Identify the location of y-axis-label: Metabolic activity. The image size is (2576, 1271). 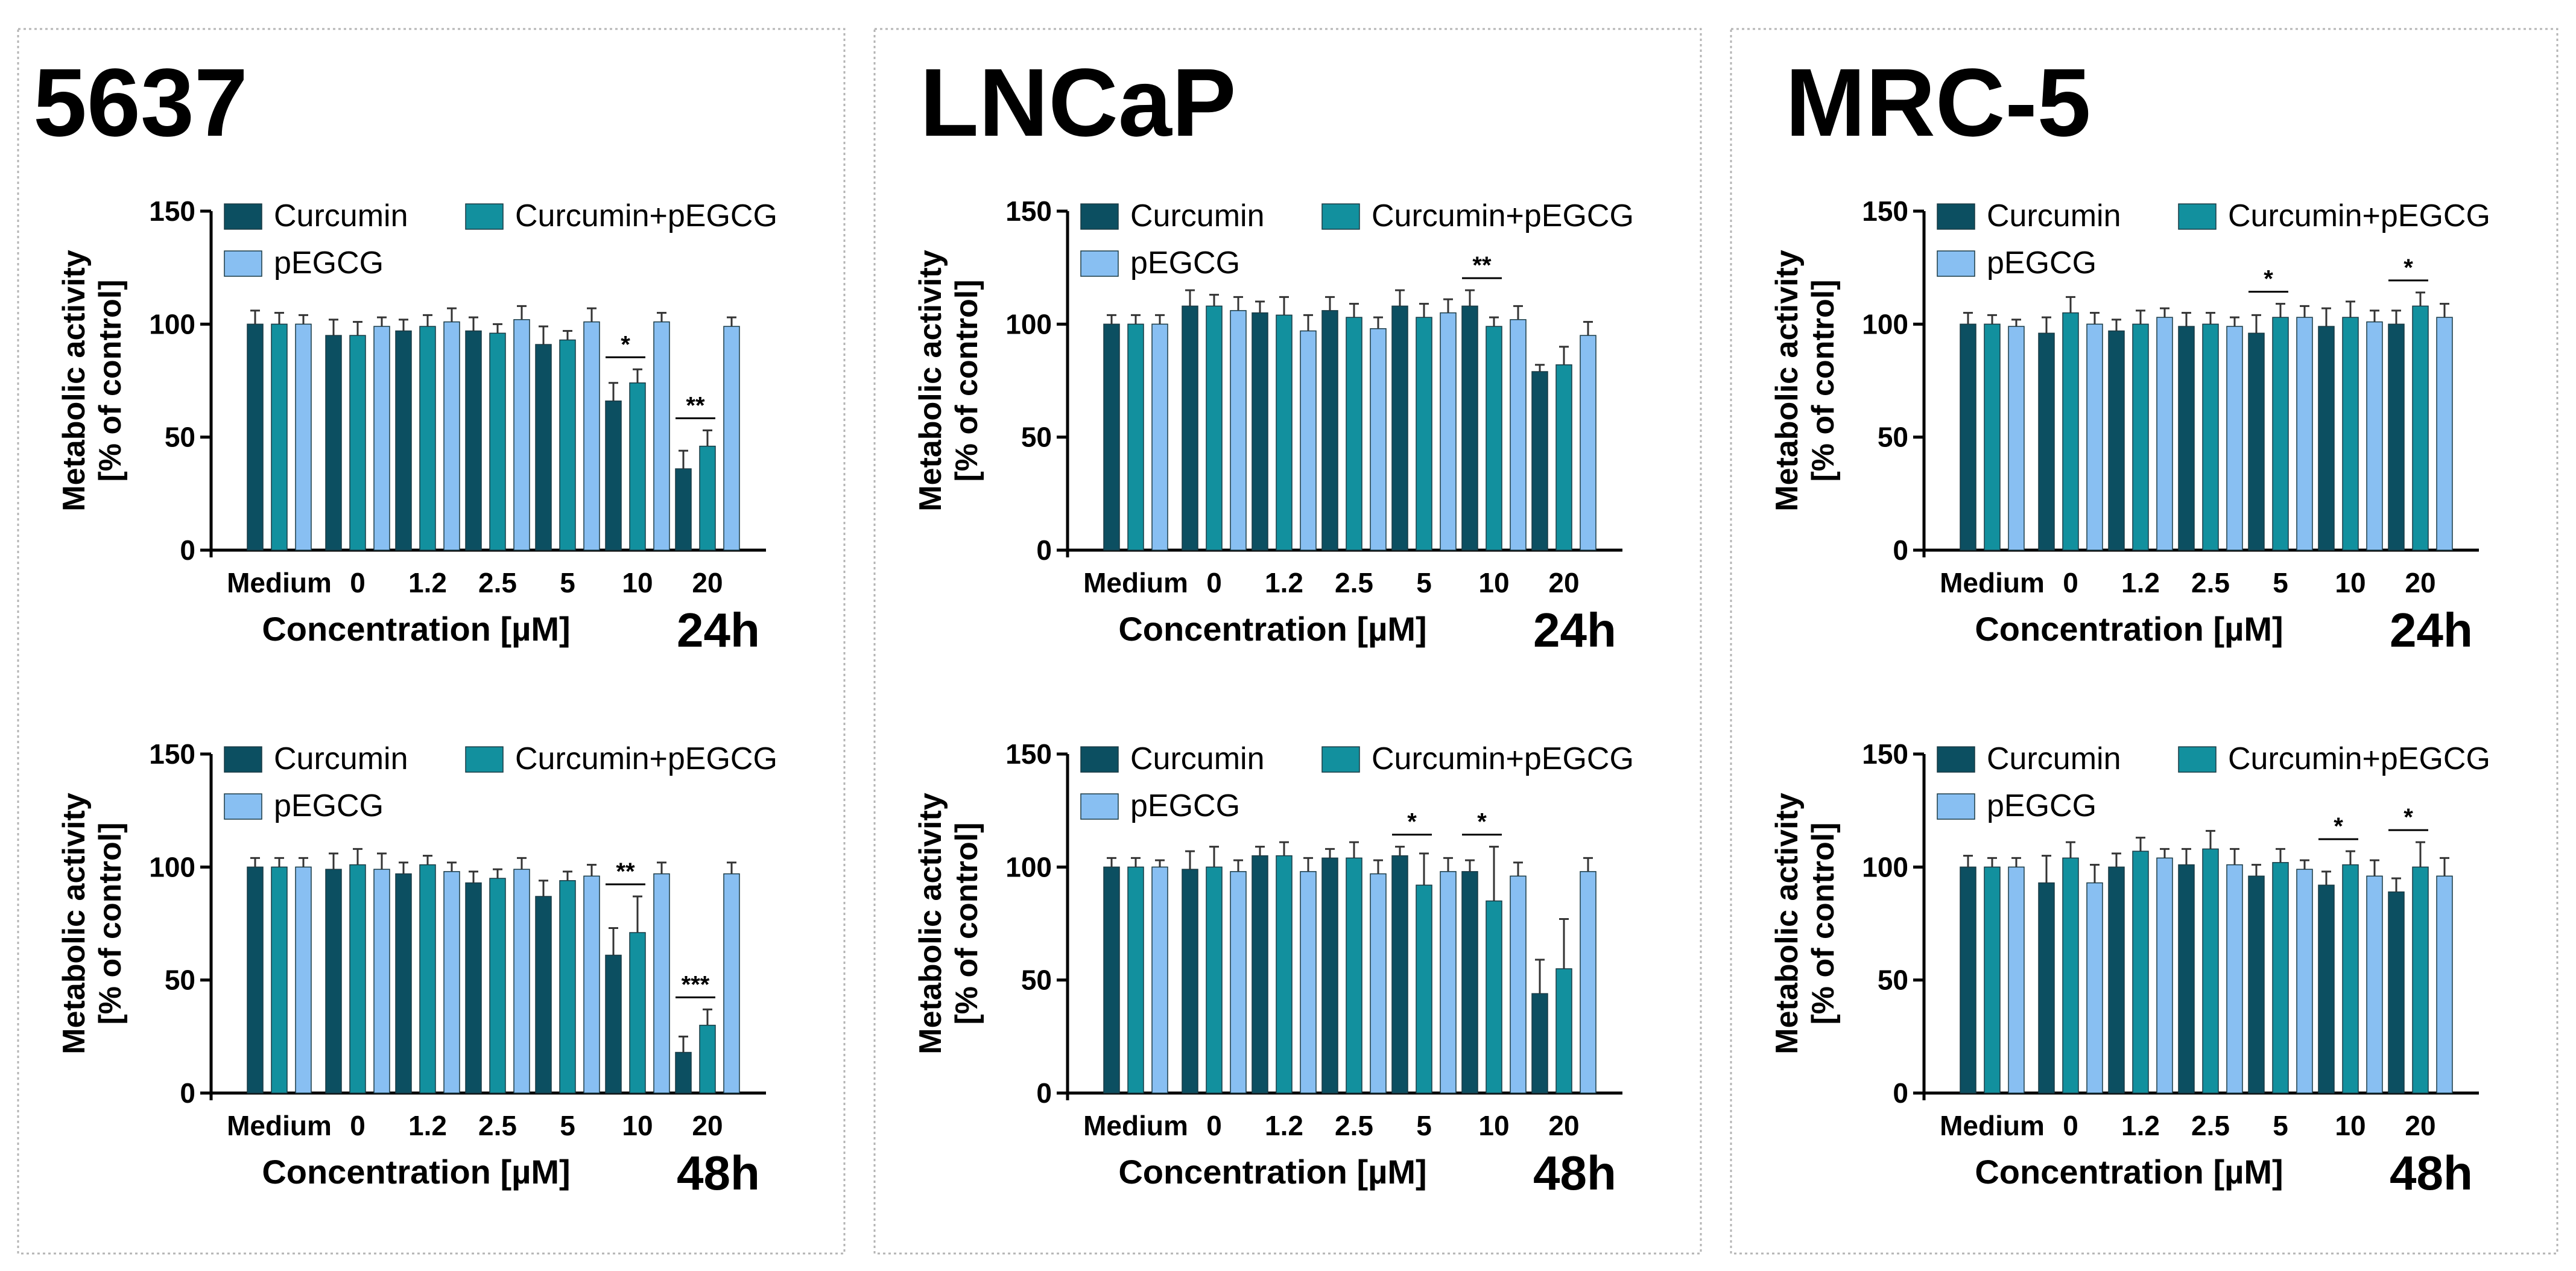
(74, 923).